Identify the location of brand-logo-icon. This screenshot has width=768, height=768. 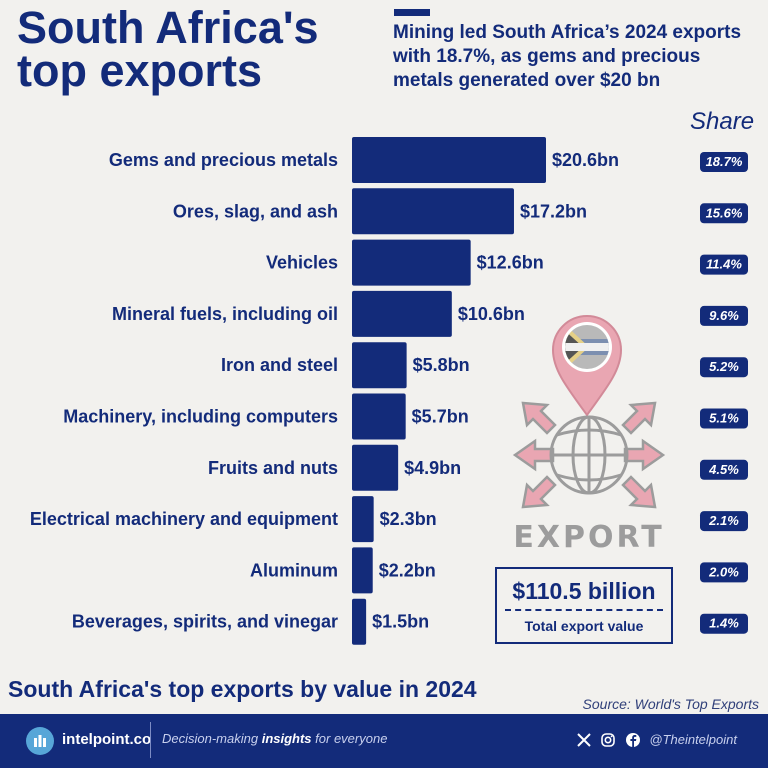
(40, 741).